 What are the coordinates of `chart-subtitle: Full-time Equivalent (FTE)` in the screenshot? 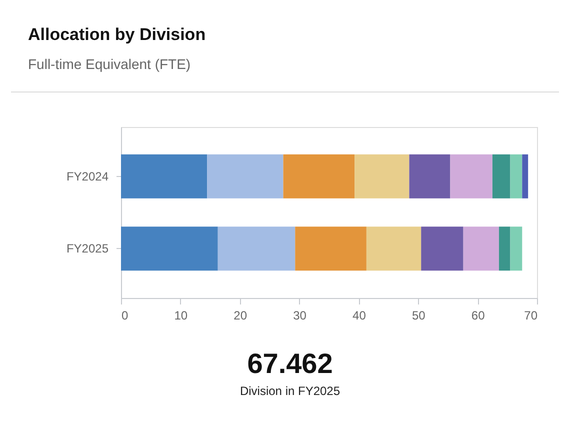 It's located at (109, 64).